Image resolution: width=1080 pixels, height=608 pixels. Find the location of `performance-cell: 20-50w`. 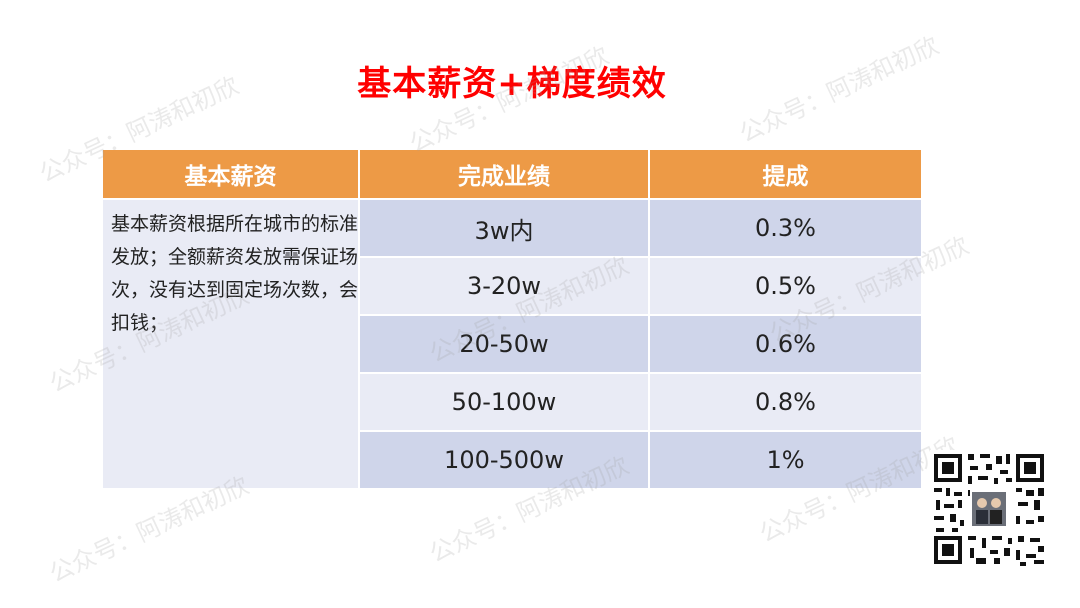

performance-cell: 20-50w is located at coordinates (504, 344).